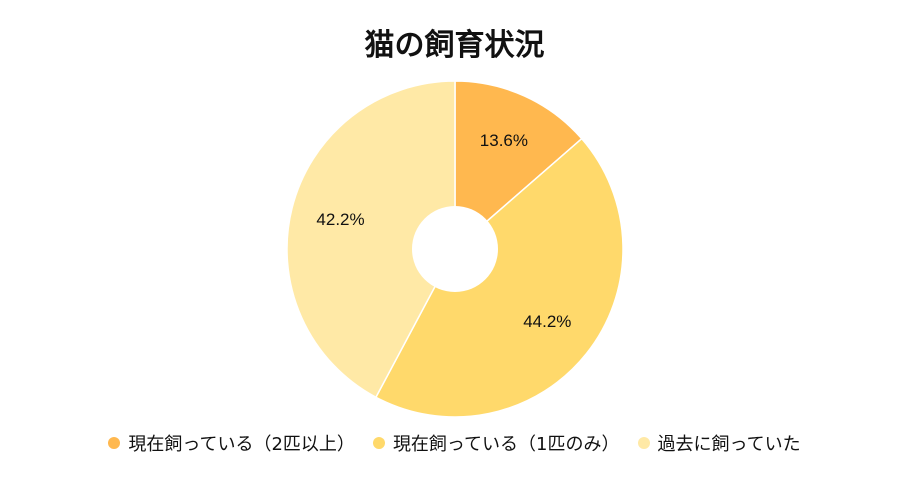 This screenshot has width=909, height=486. I want to click on chart-labels: 13.6% 44.2% 42.2%, so click(443, 231).